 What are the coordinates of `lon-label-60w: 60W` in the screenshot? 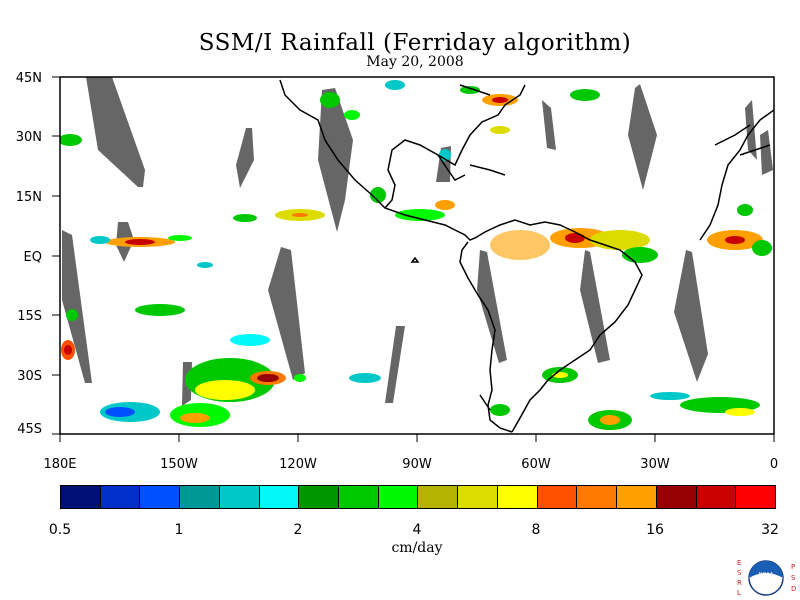 It's located at (536, 464).